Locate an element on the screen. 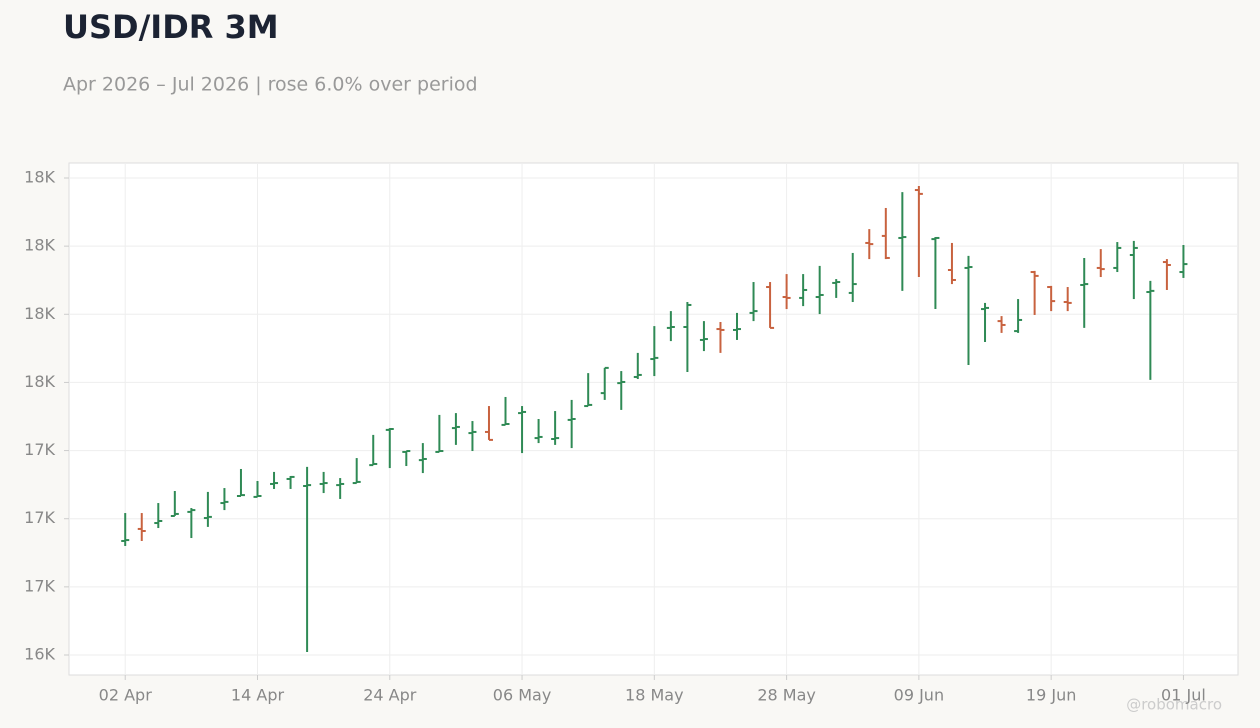 The width and height of the screenshot is (1260, 728). x-tick-label: 28 May is located at coordinates (786, 695).